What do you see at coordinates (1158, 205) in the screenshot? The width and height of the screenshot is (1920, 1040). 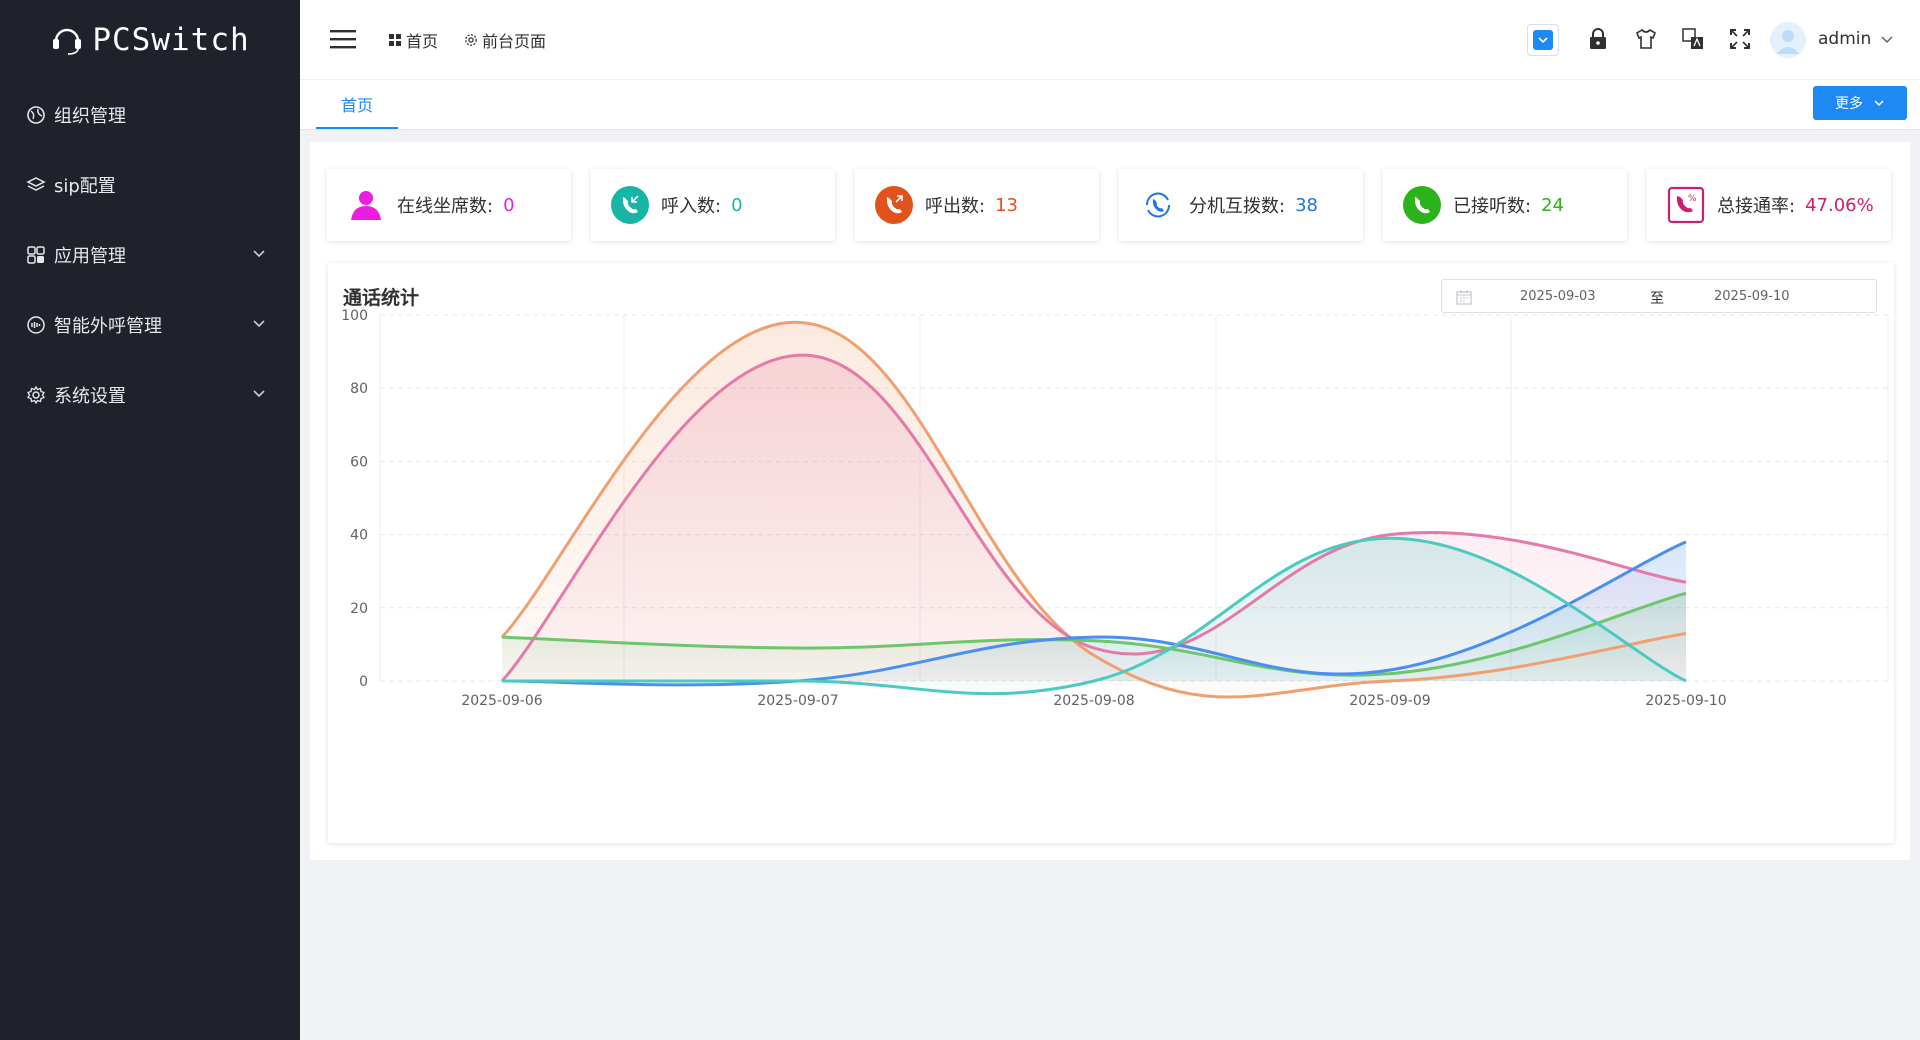 I see `extension-call-icon` at bounding box center [1158, 205].